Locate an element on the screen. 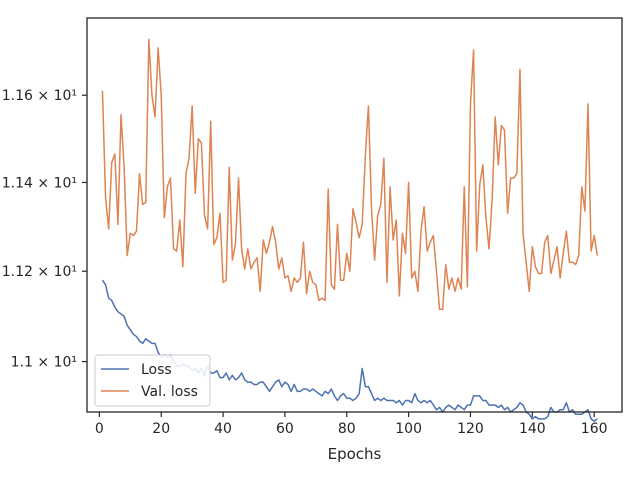  y-tick-label: 1.14 × 10¹ is located at coordinates (39, 183).